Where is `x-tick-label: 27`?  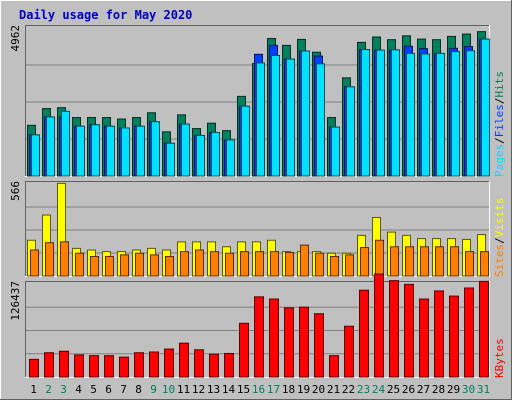
x-tick-label: 27 is located at coordinates (423, 389).